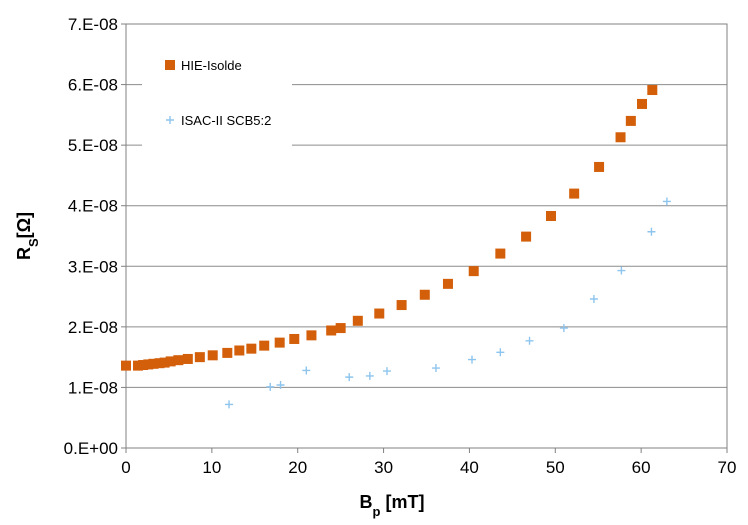 The image size is (748, 525). Describe the element at coordinates (211, 65) in the screenshot. I see `legend-label-hie-isolde: HIE-Isolde` at that location.